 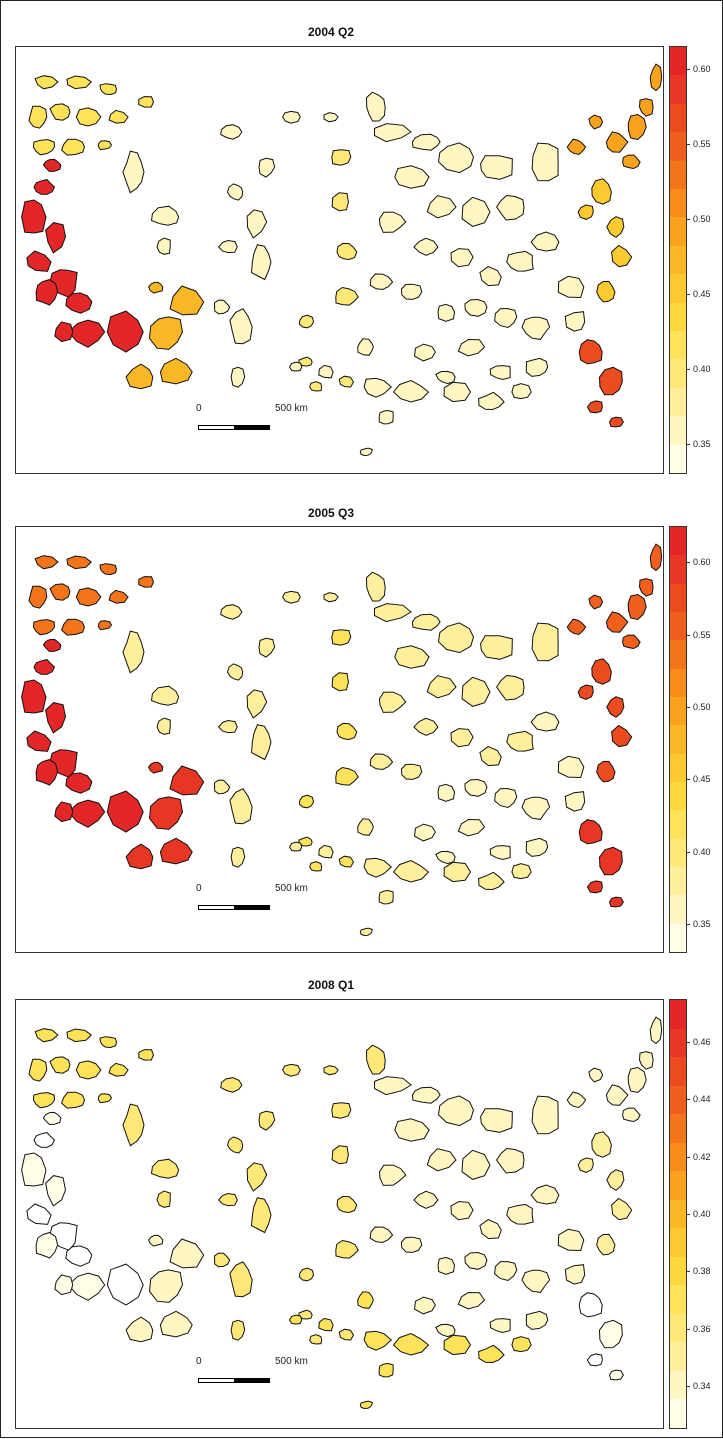 I want to click on legend-tick-label: 0.35, so click(x=702, y=443).